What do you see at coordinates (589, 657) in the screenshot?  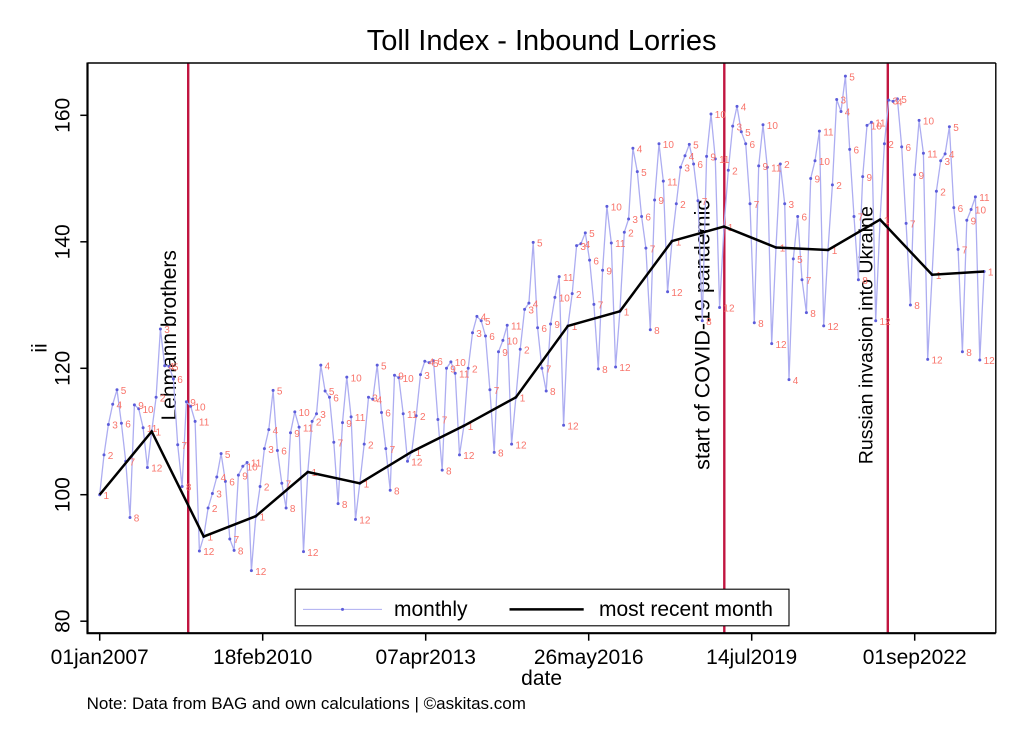 I see `svg-text: 26may2016` at bounding box center [589, 657].